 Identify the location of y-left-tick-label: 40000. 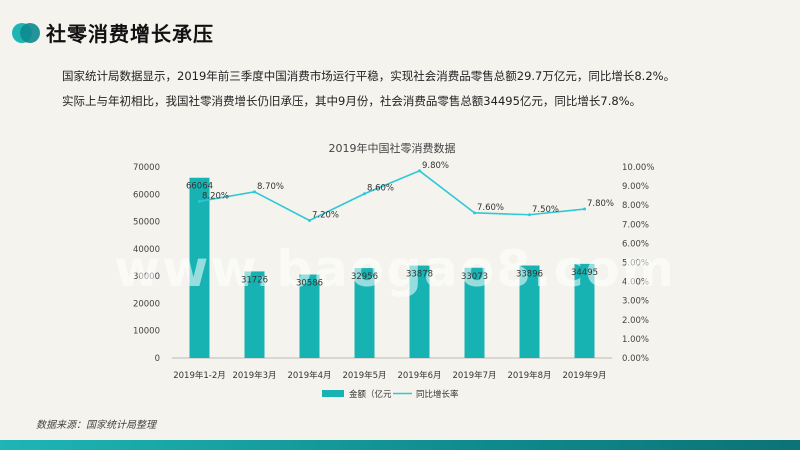
(146, 250).